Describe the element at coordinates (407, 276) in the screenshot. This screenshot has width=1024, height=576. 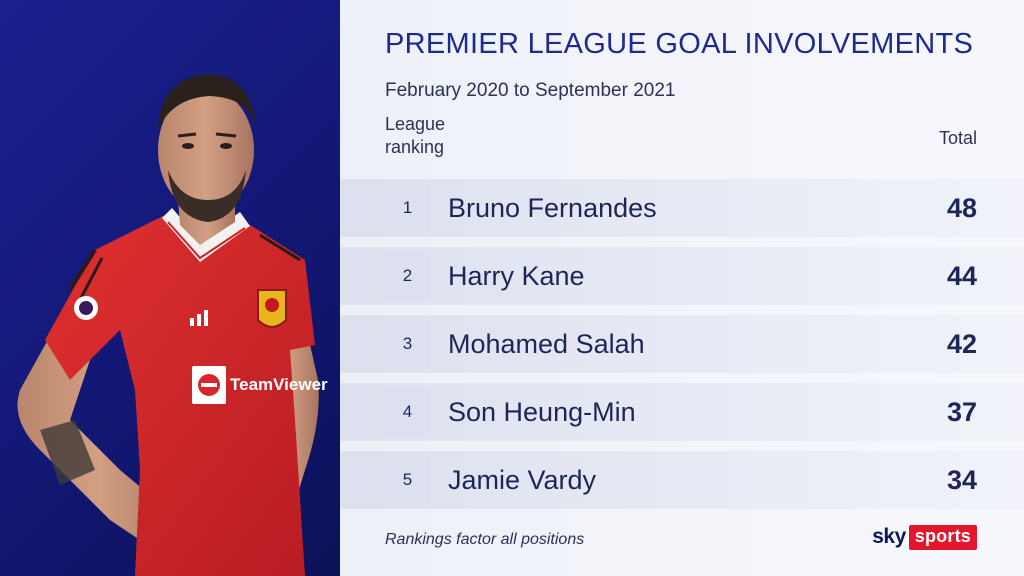
I see `rank-number: 2` at that location.